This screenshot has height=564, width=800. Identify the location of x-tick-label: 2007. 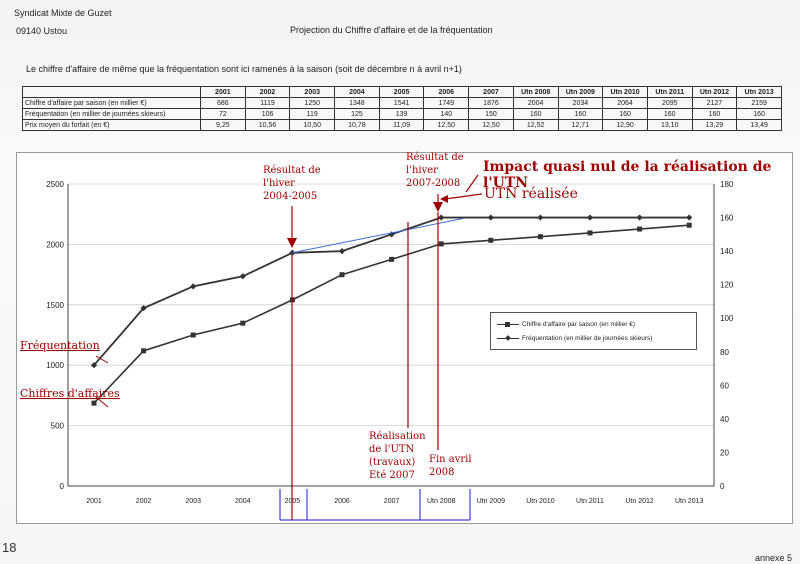
(392, 501).